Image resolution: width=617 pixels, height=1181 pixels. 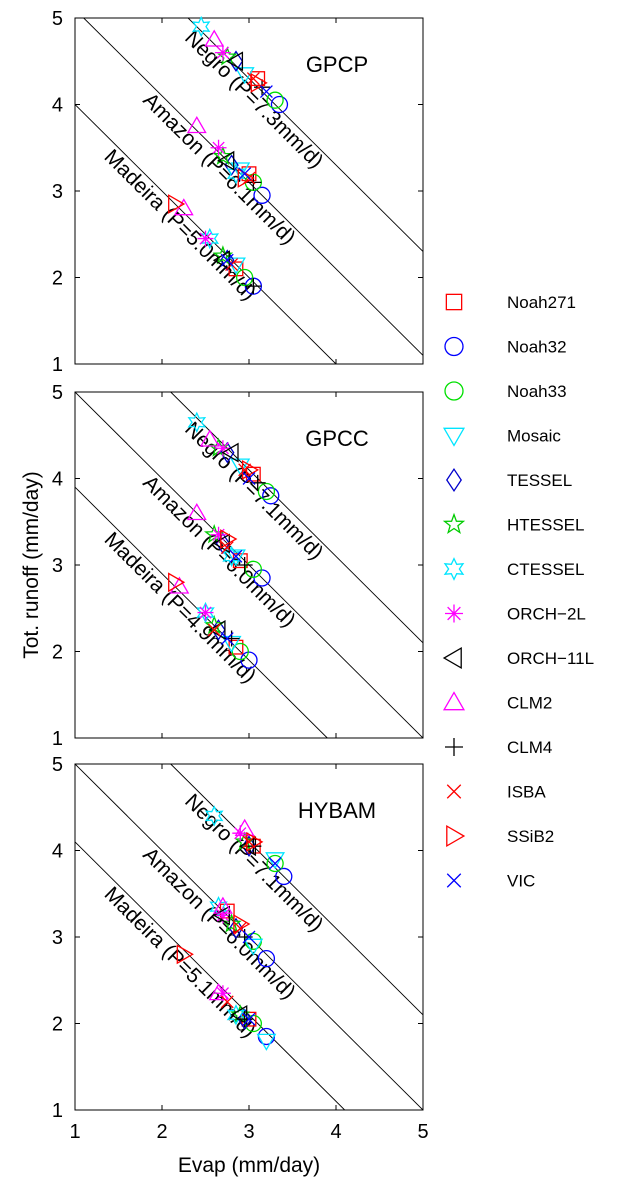 What do you see at coordinates (337, 810) in the screenshot?
I see `panel-title: HYBAM` at bounding box center [337, 810].